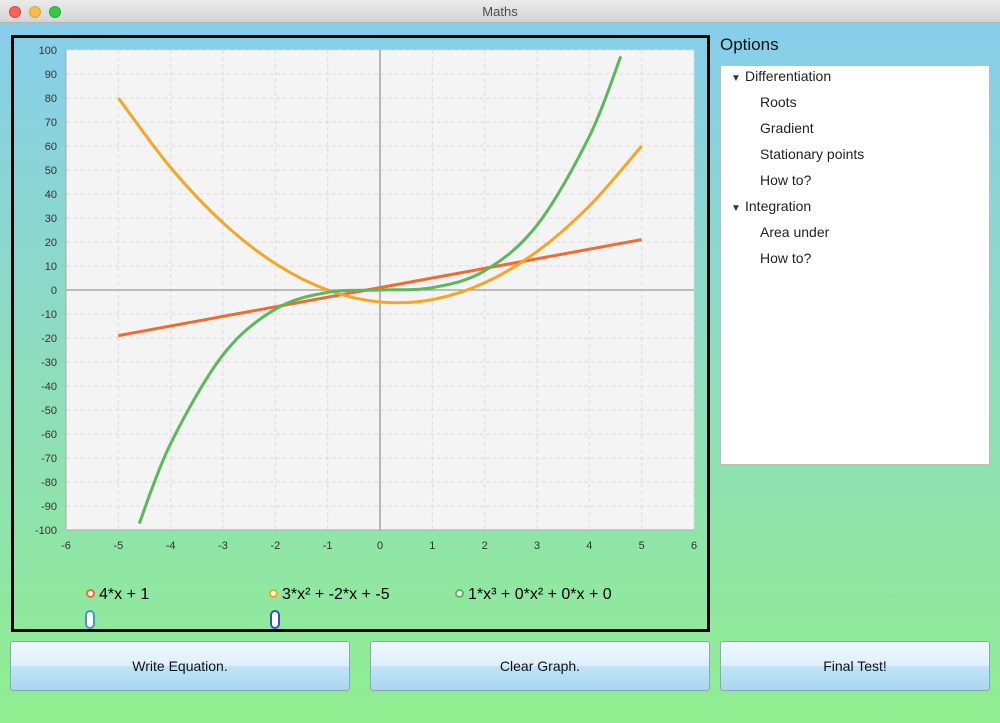  What do you see at coordinates (49, 435) in the screenshot?
I see `y-tick-label: -60` at bounding box center [49, 435].